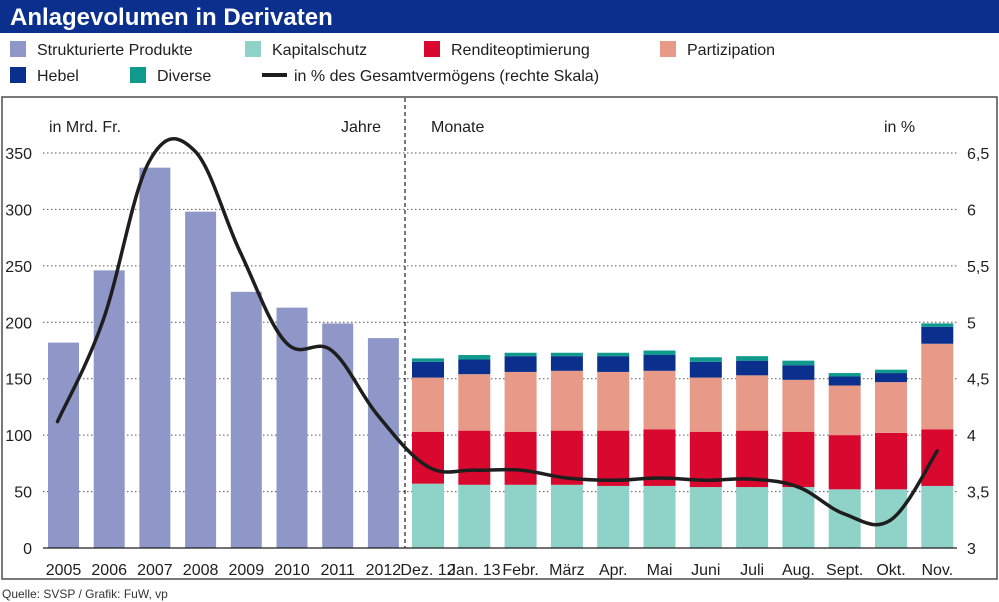 The image size is (999, 602). Describe the element at coordinates (18, 154) in the screenshot. I see `y-tick-label: 350` at that location.